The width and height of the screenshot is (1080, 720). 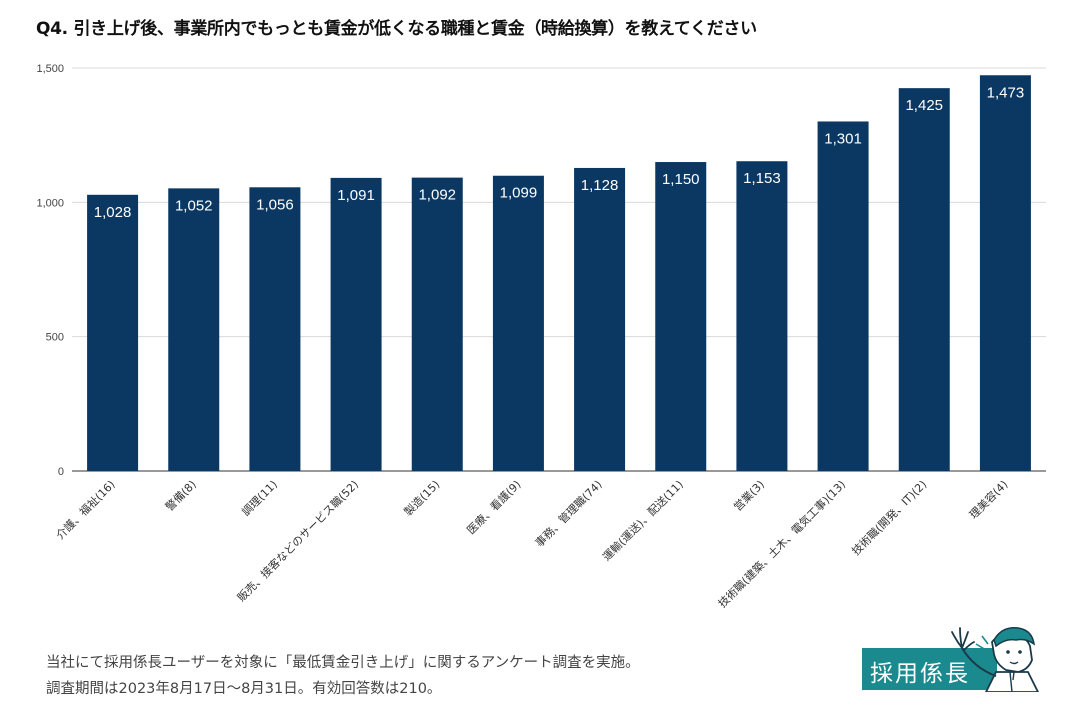 I want to click on bar-value-label: 1,092, so click(x=437, y=195).